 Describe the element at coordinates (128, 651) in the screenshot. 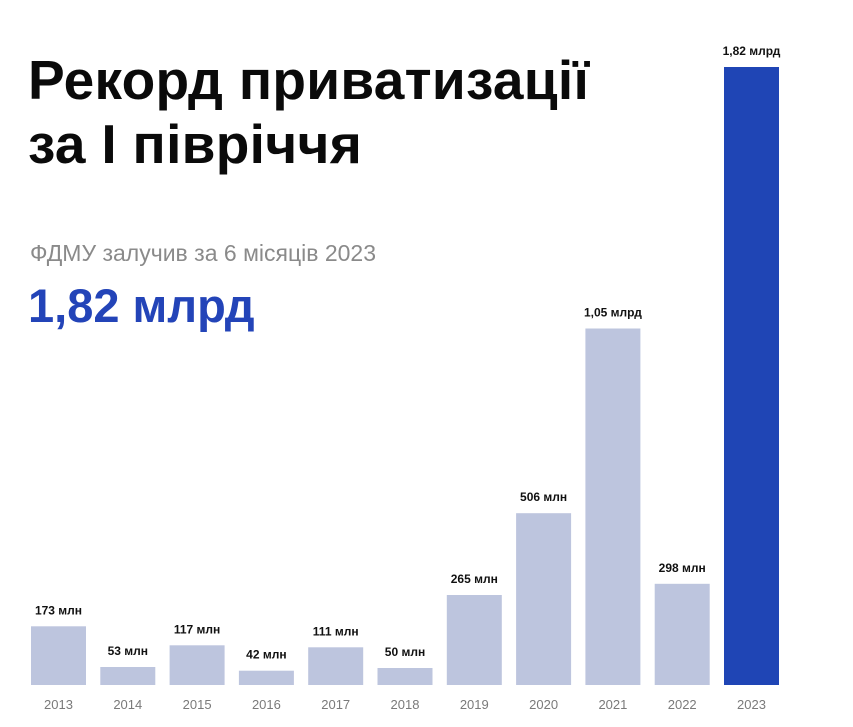

I see `data-label-2014: 53 млн` at that location.